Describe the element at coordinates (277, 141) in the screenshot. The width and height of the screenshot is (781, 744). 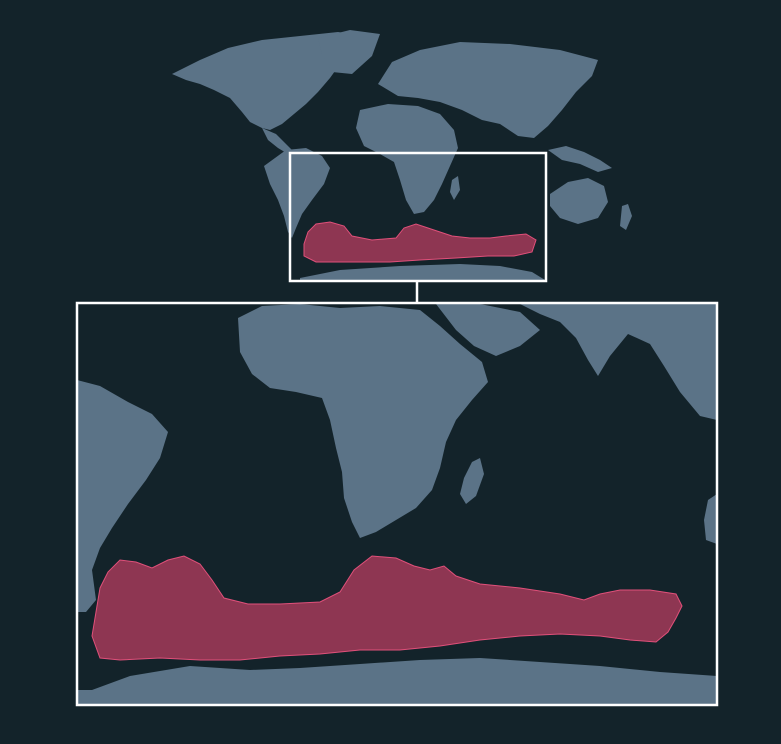
I see `central-america-landmass` at that location.